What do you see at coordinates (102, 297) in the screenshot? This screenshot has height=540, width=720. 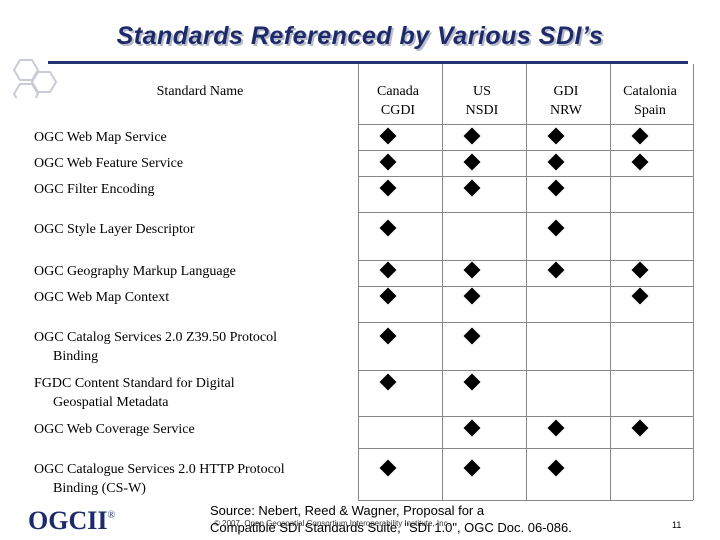 I see `standard-name: OGC Web Map Context` at bounding box center [102, 297].